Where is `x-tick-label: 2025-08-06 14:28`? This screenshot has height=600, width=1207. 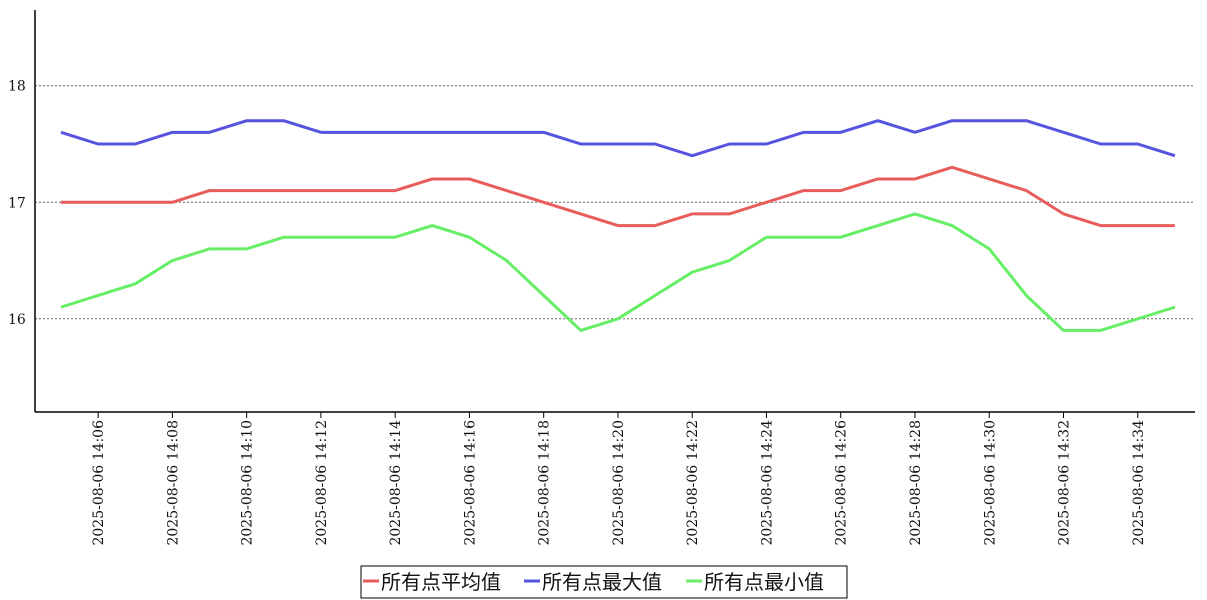 x-tick-label: 2025-08-06 14:28 is located at coordinates (916, 483).